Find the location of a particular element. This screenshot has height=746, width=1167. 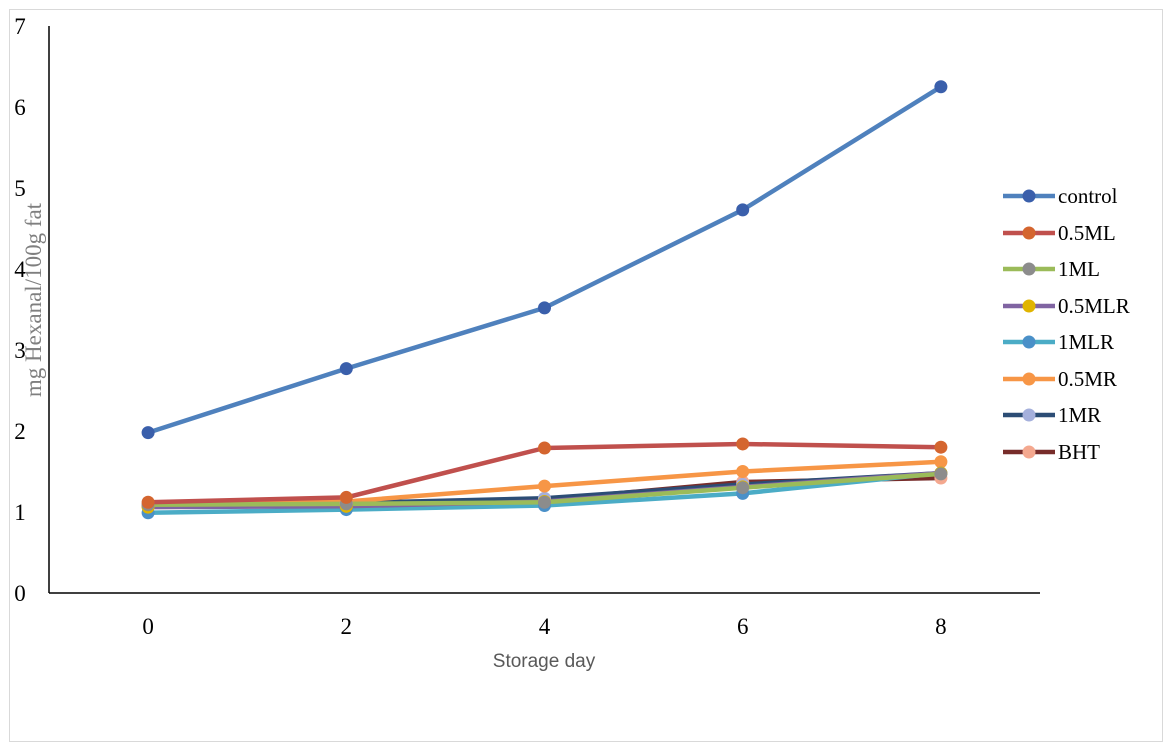

y-tick-label: 6 is located at coordinates (20, 107).